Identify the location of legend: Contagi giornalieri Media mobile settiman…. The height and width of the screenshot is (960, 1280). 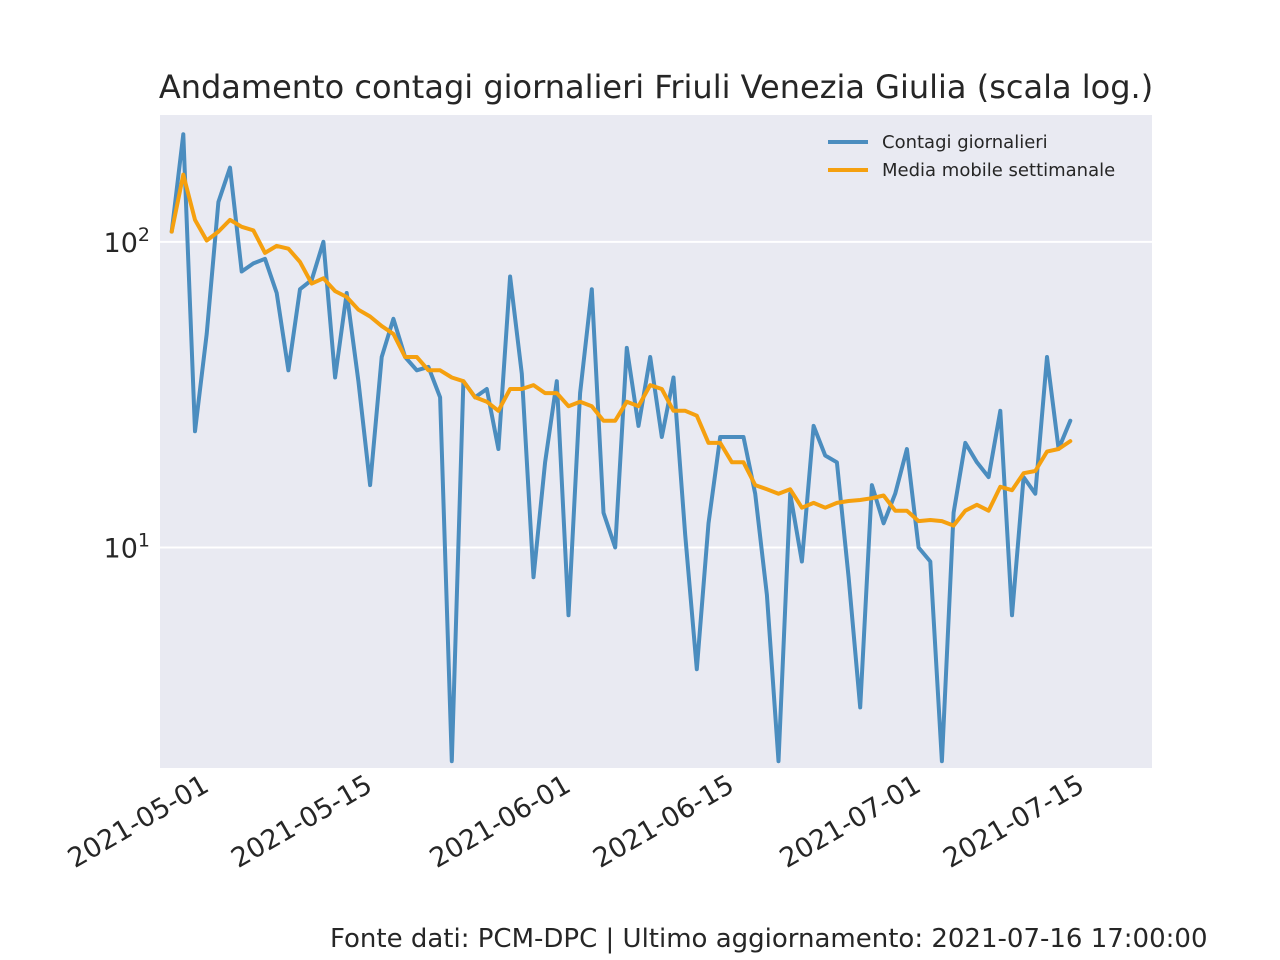
(971, 156).